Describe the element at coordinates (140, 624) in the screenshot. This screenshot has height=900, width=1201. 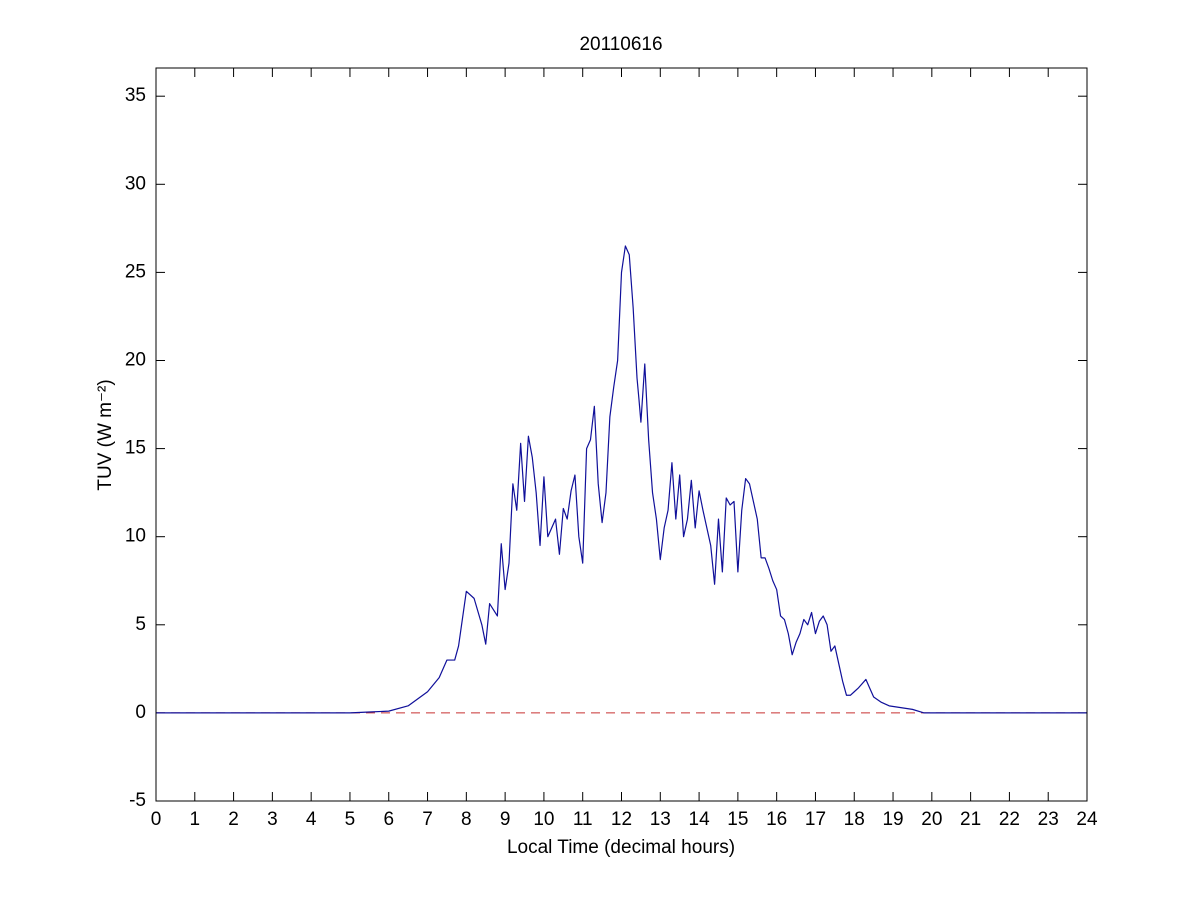
I see `y-tick-label: 5` at that location.